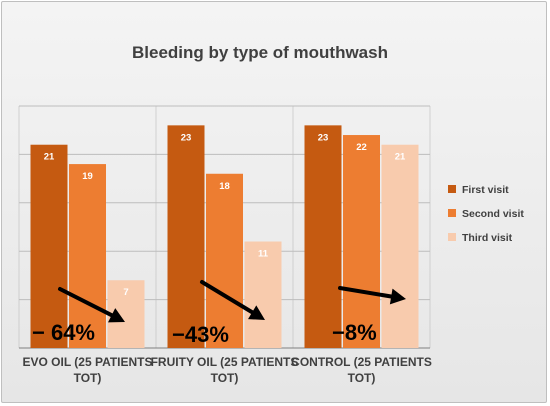 This screenshot has width=550, height=406. Describe the element at coordinates (63, 332) in the screenshot. I see `percent-annotation: − 64%` at that location.